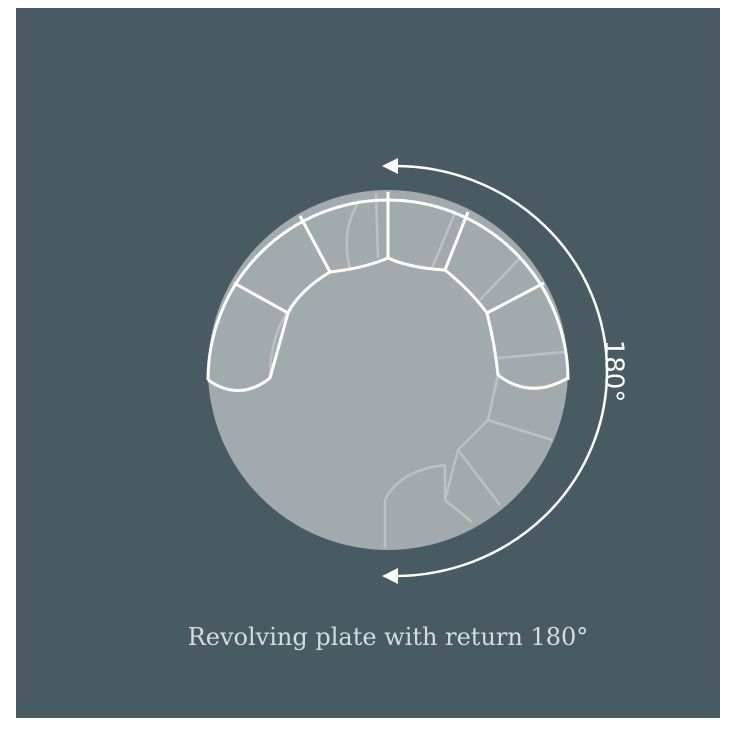 This screenshot has width=736, height=745. Describe the element at coordinates (614, 371) in the screenshot. I see `rotation-label: 180°` at that location.